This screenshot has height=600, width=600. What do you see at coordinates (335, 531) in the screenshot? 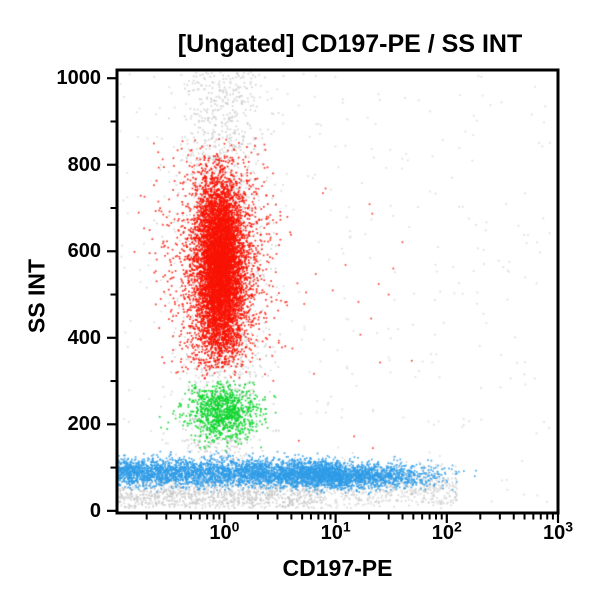
I see `x-tick-label: 10¹` at bounding box center [335, 531].